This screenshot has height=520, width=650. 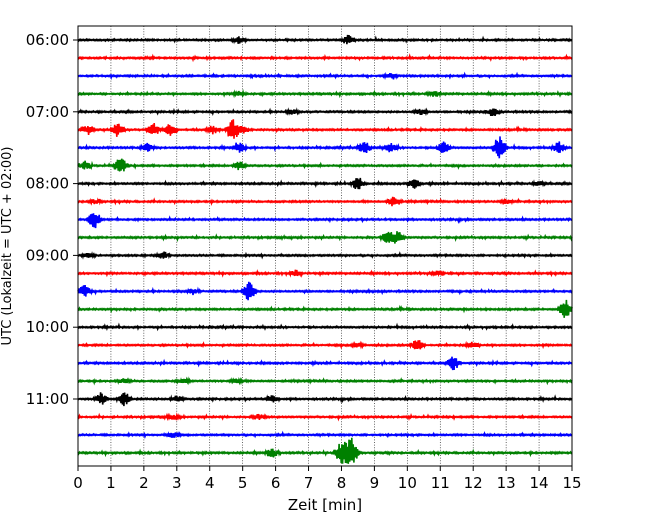 I want to click on y-axis-label: UTC (Lokalzeit = UTC + 02:00), so click(x=7, y=246).